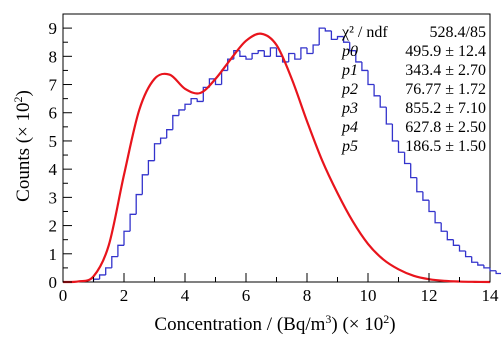  What do you see at coordinates (185, 295) in the screenshot?
I see `x-tick-label: 4` at bounding box center [185, 295].